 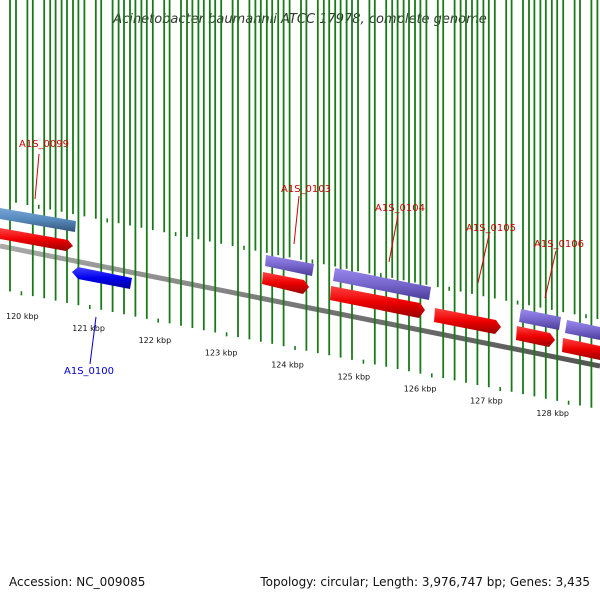 What do you see at coordinates (552, 413) in the screenshot?
I see `tick-label: 128 kbp` at bounding box center [552, 413].